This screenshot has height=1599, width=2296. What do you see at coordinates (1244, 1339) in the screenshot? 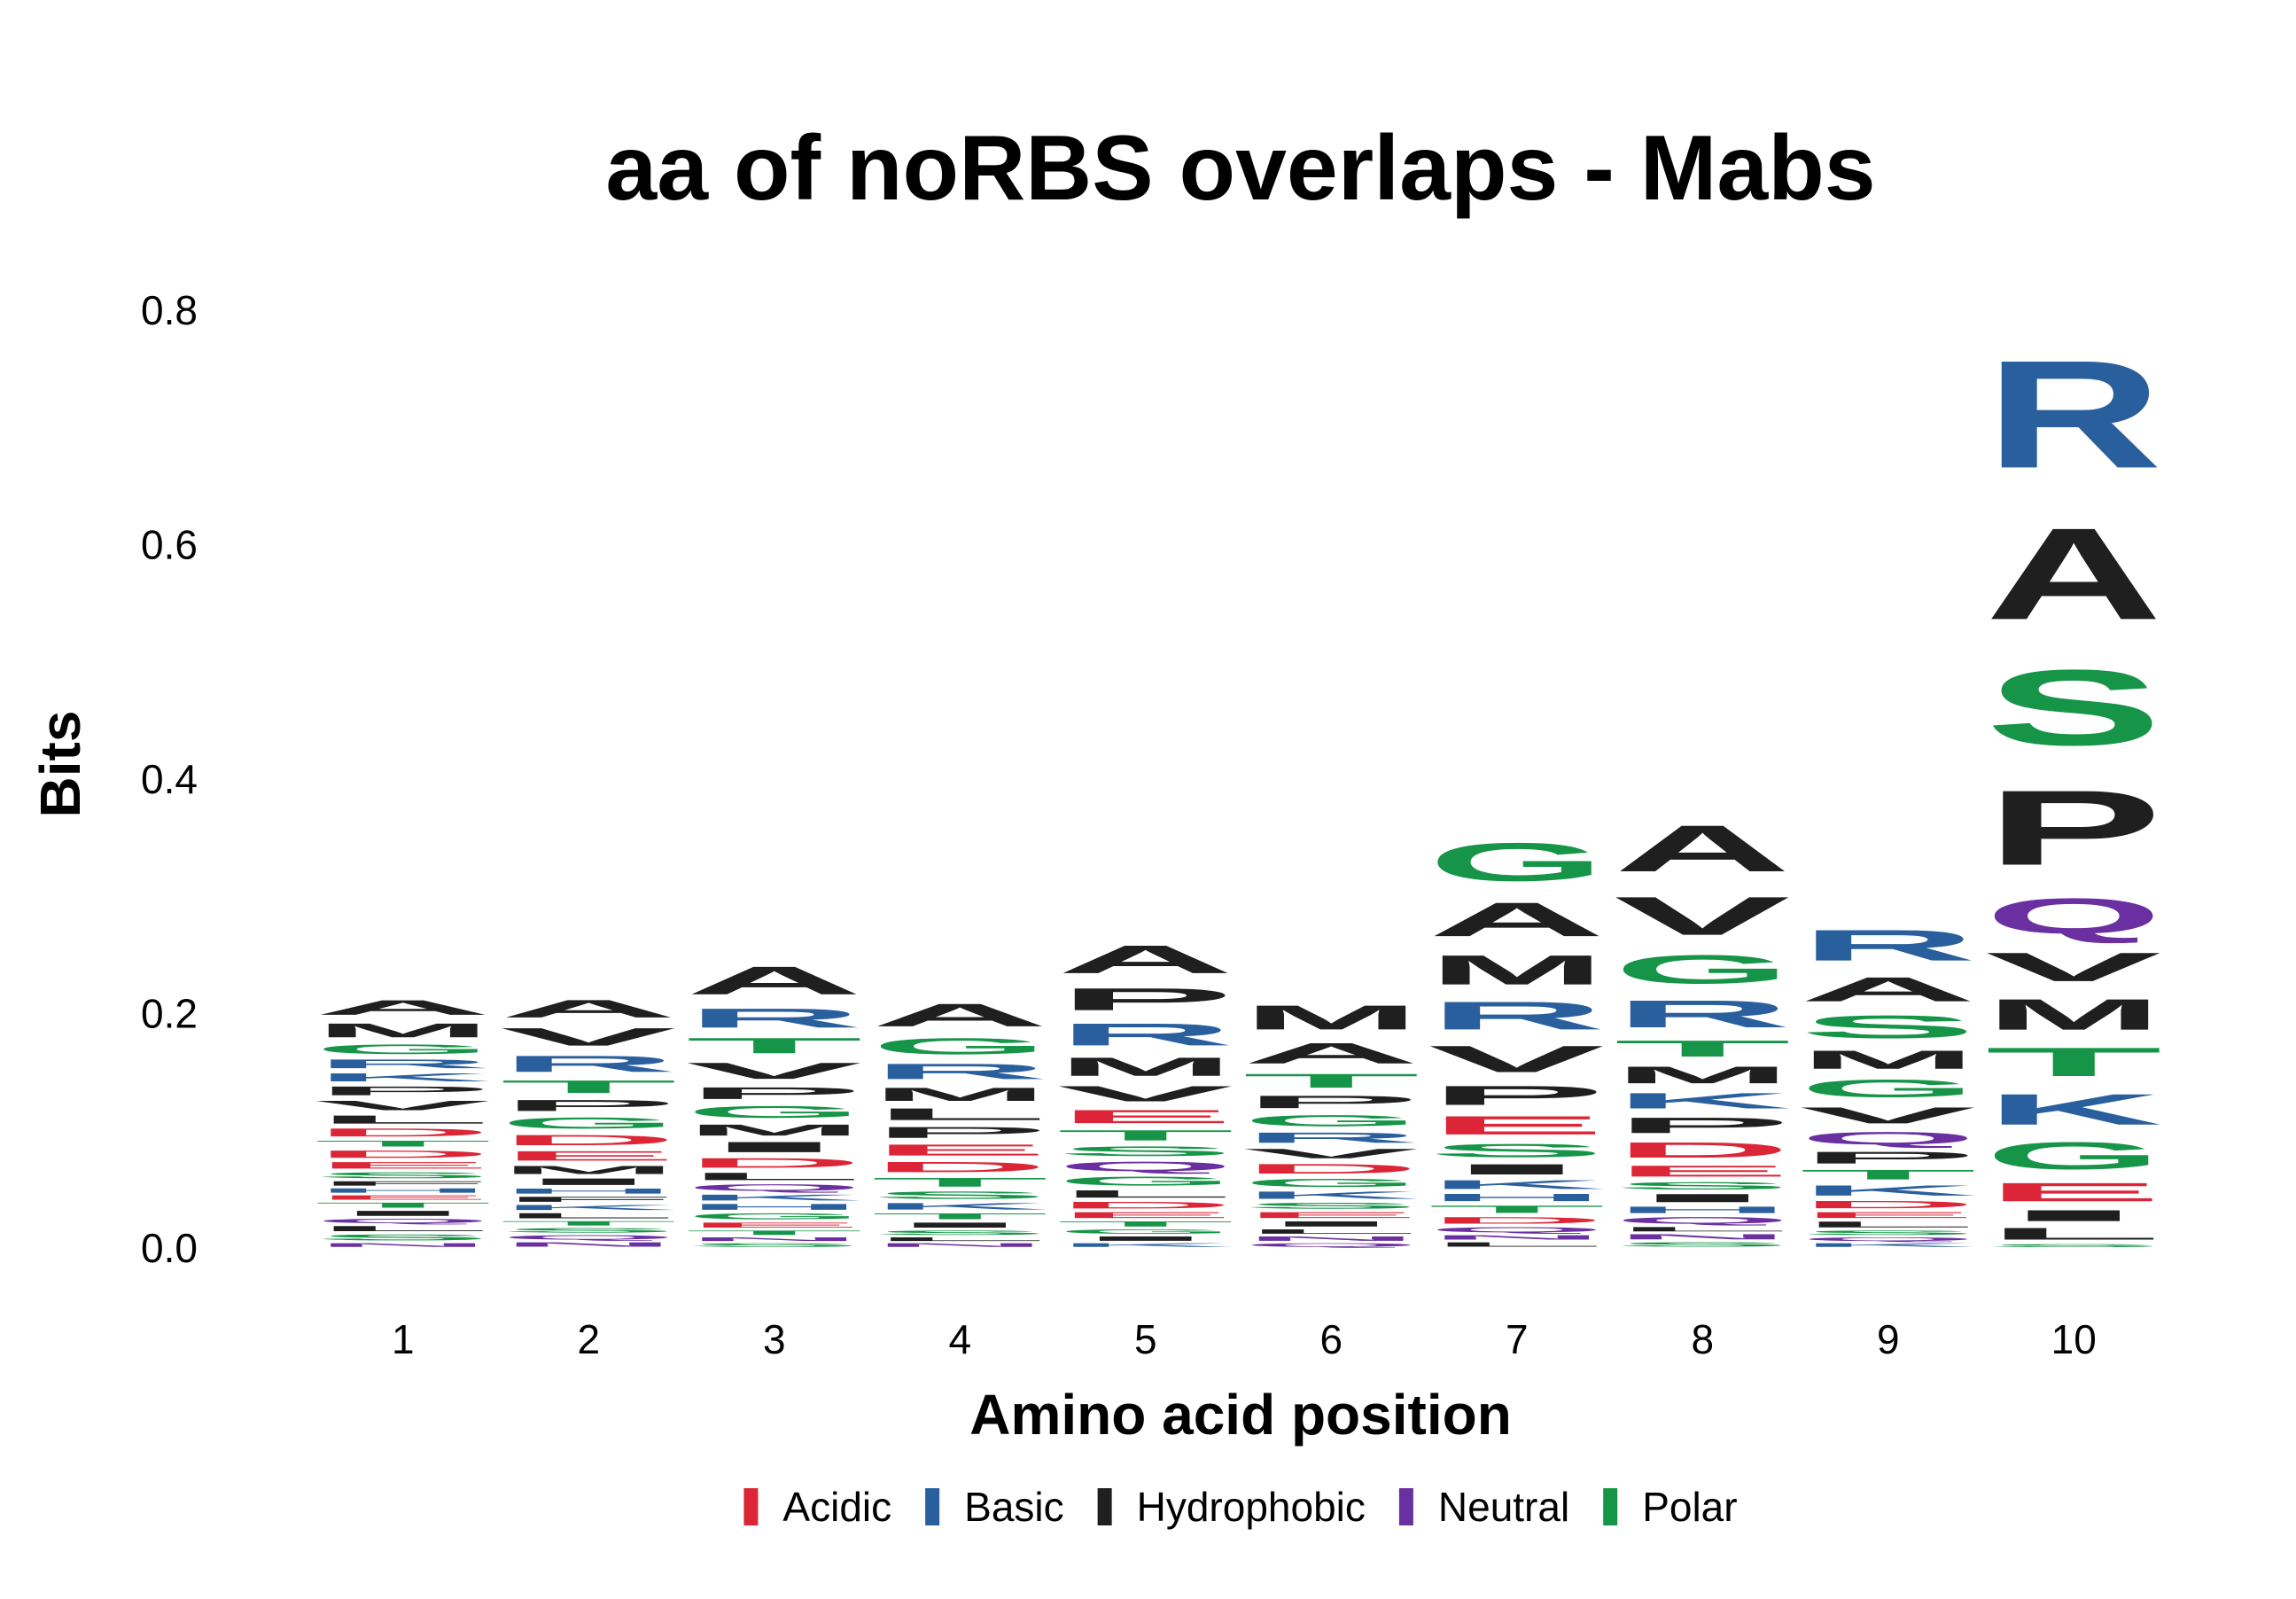
I see `x-axis-ticks: 1 2 3 4 5 6 7 8 9 10` at bounding box center [1244, 1339].